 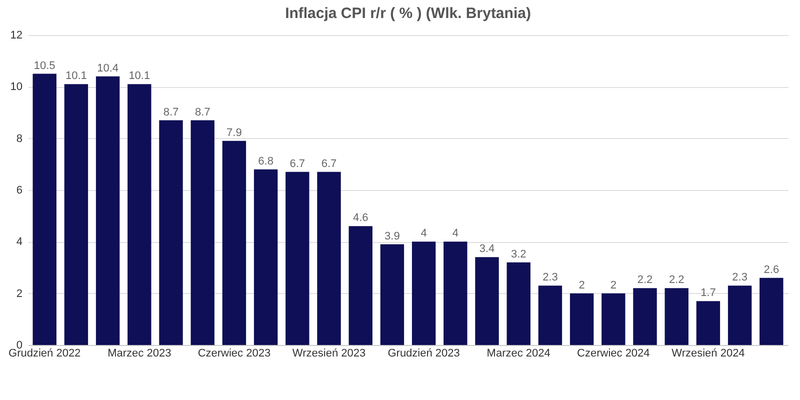 I want to click on data-label: 3.9, so click(x=392, y=236).